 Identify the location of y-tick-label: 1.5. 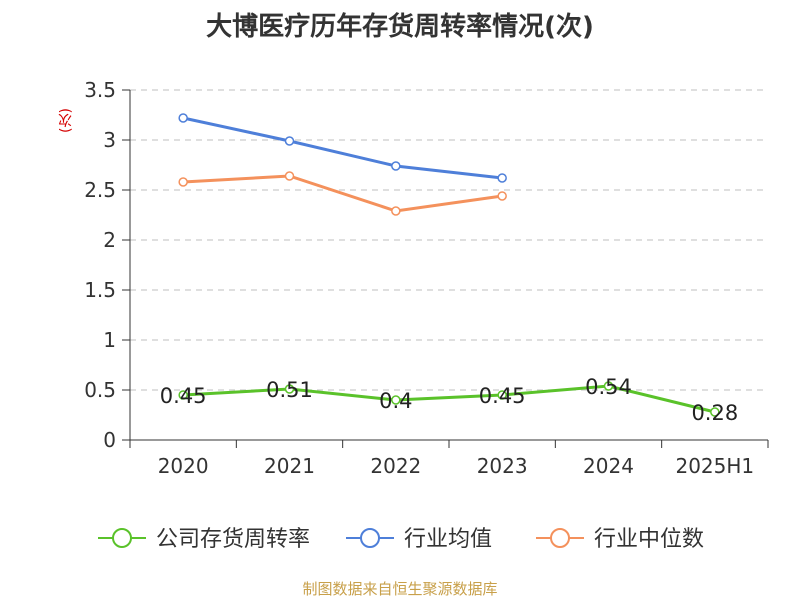
(100, 290).